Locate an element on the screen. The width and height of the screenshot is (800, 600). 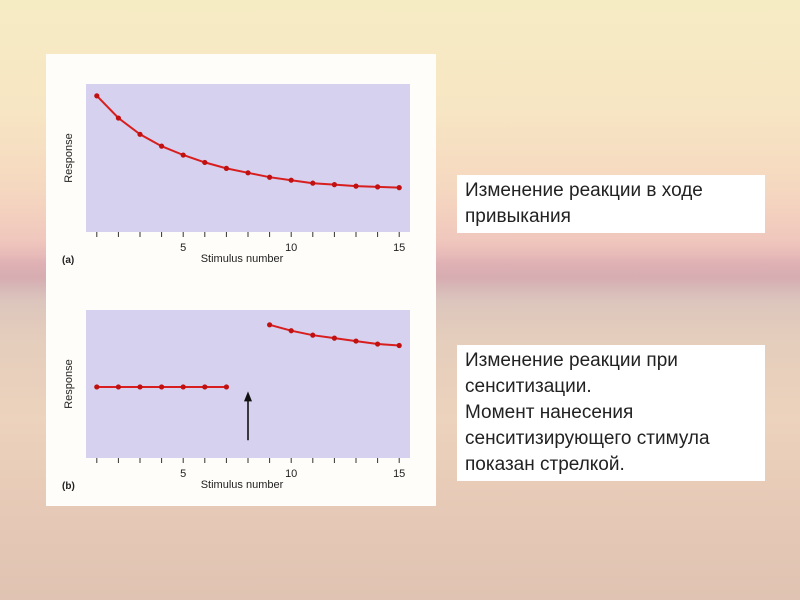
caption-line: Изменение реакции при is located at coordinates (571, 360).